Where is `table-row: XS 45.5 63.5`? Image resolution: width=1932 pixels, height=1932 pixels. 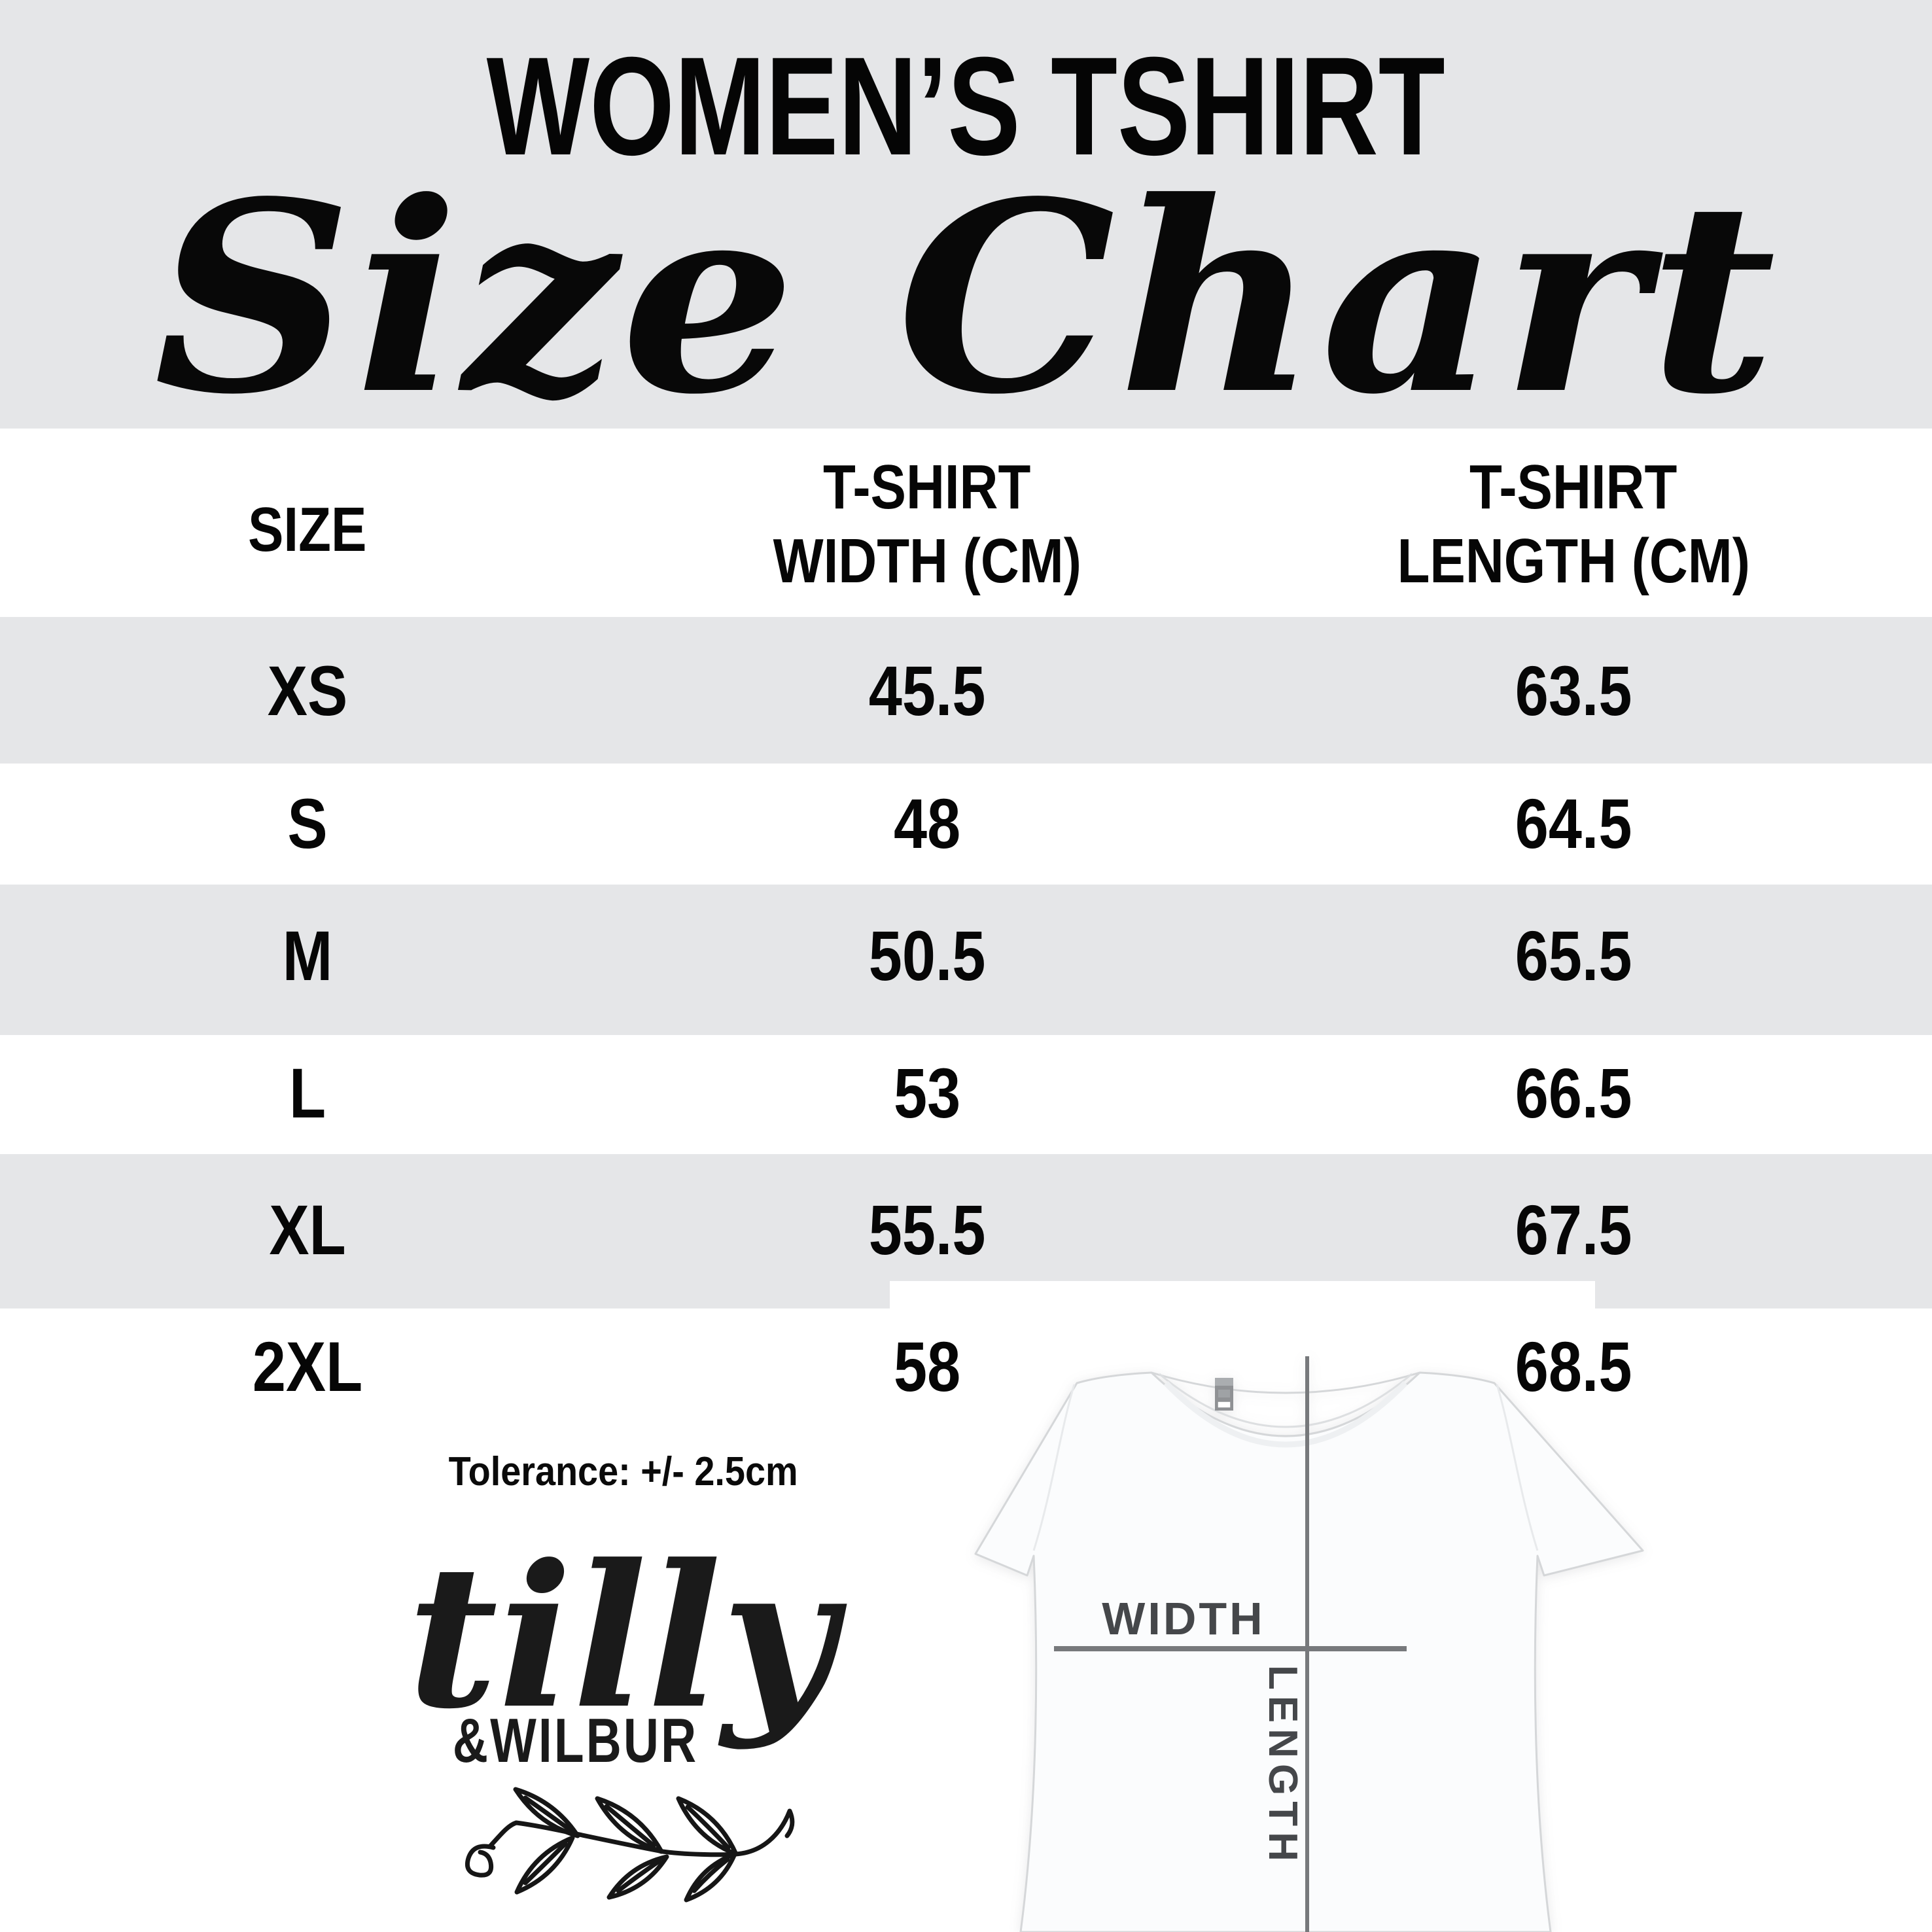 table-row: XS 45.5 63.5 is located at coordinates (966, 690).